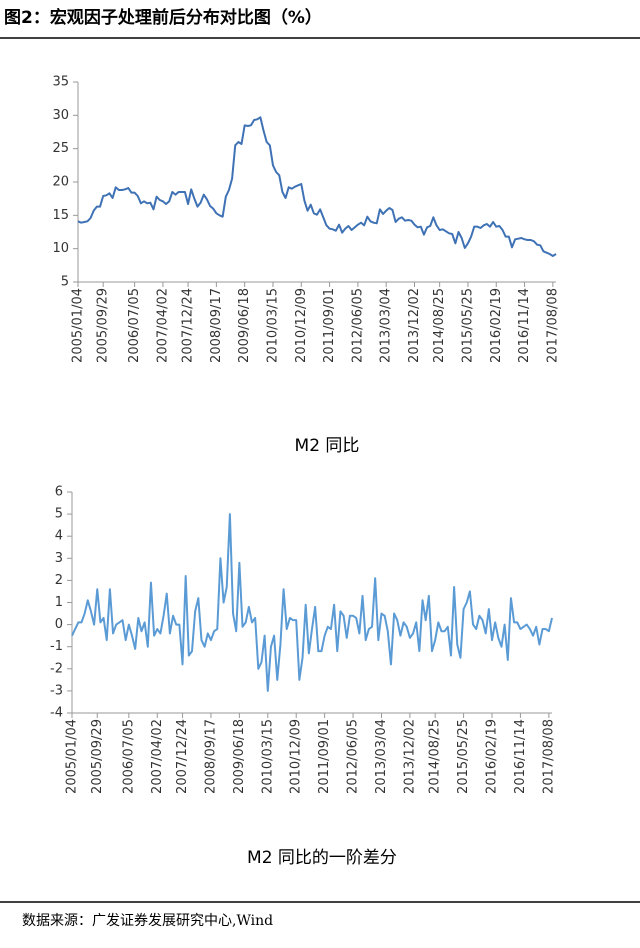 This screenshot has width=640, height=948. What do you see at coordinates (56, 713) in the screenshot?
I see `y-tick-label: -4` at bounding box center [56, 713].